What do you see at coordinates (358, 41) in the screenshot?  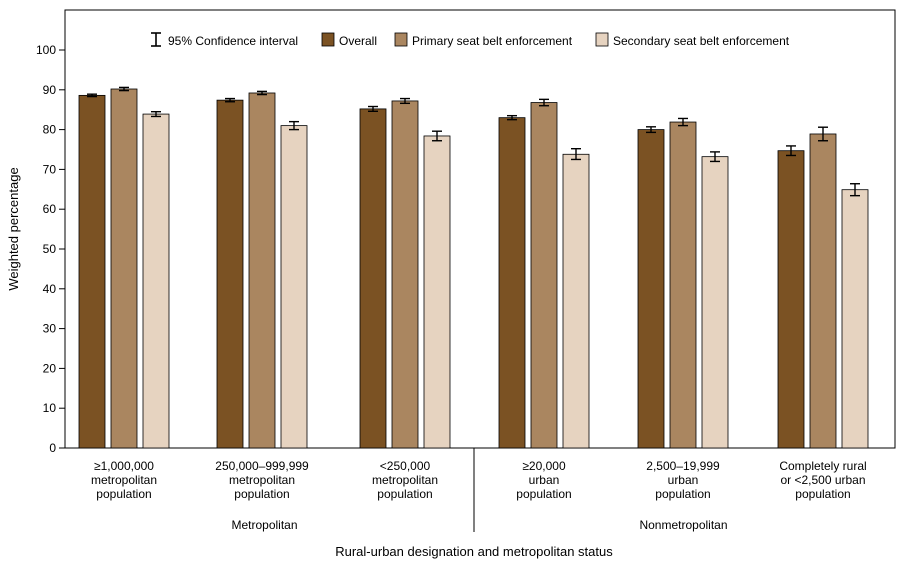 I see `legend-label-overall: Overall` at bounding box center [358, 41].